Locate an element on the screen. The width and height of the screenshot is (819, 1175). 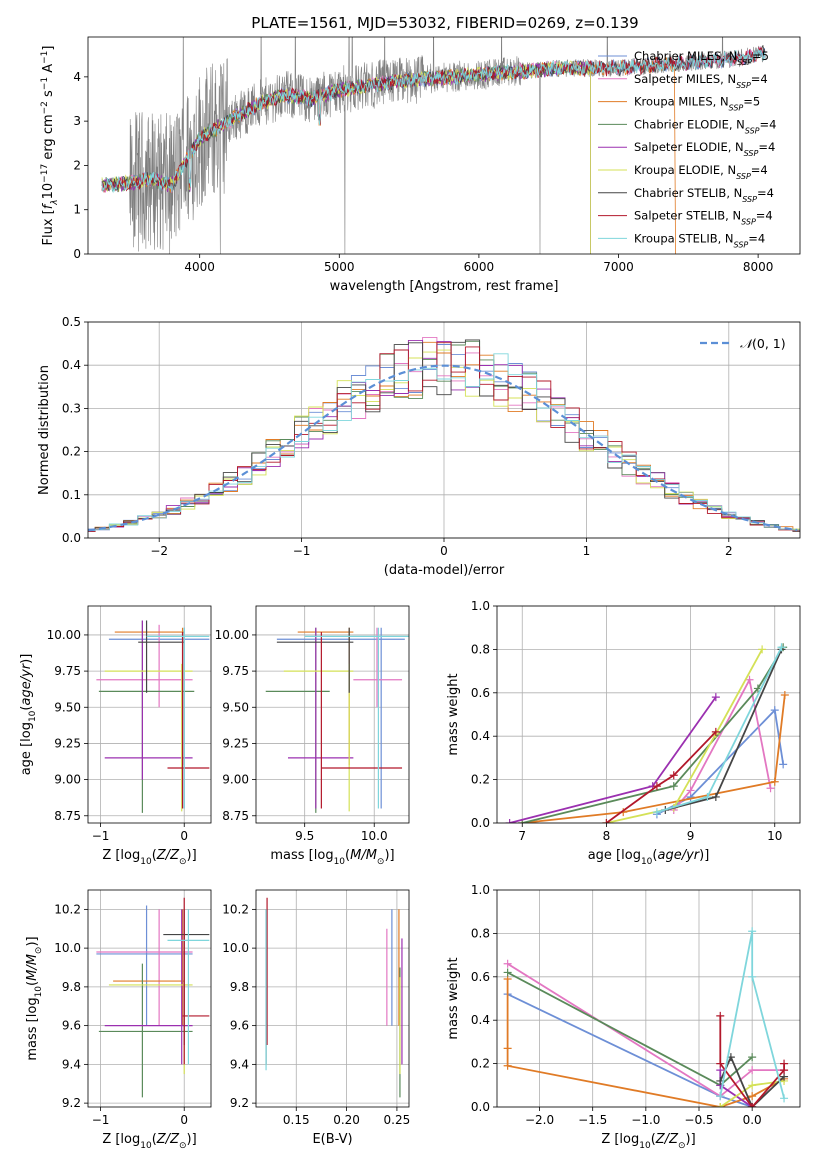
histogram-chabrier-miles is located at coordinates (444, 438).